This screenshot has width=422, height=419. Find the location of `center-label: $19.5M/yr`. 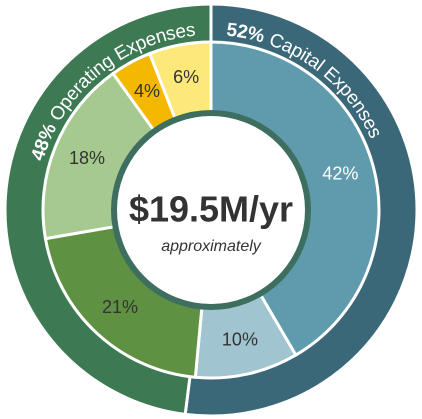

center-label: $19.5M/yr is located at coordinates (211, 209).